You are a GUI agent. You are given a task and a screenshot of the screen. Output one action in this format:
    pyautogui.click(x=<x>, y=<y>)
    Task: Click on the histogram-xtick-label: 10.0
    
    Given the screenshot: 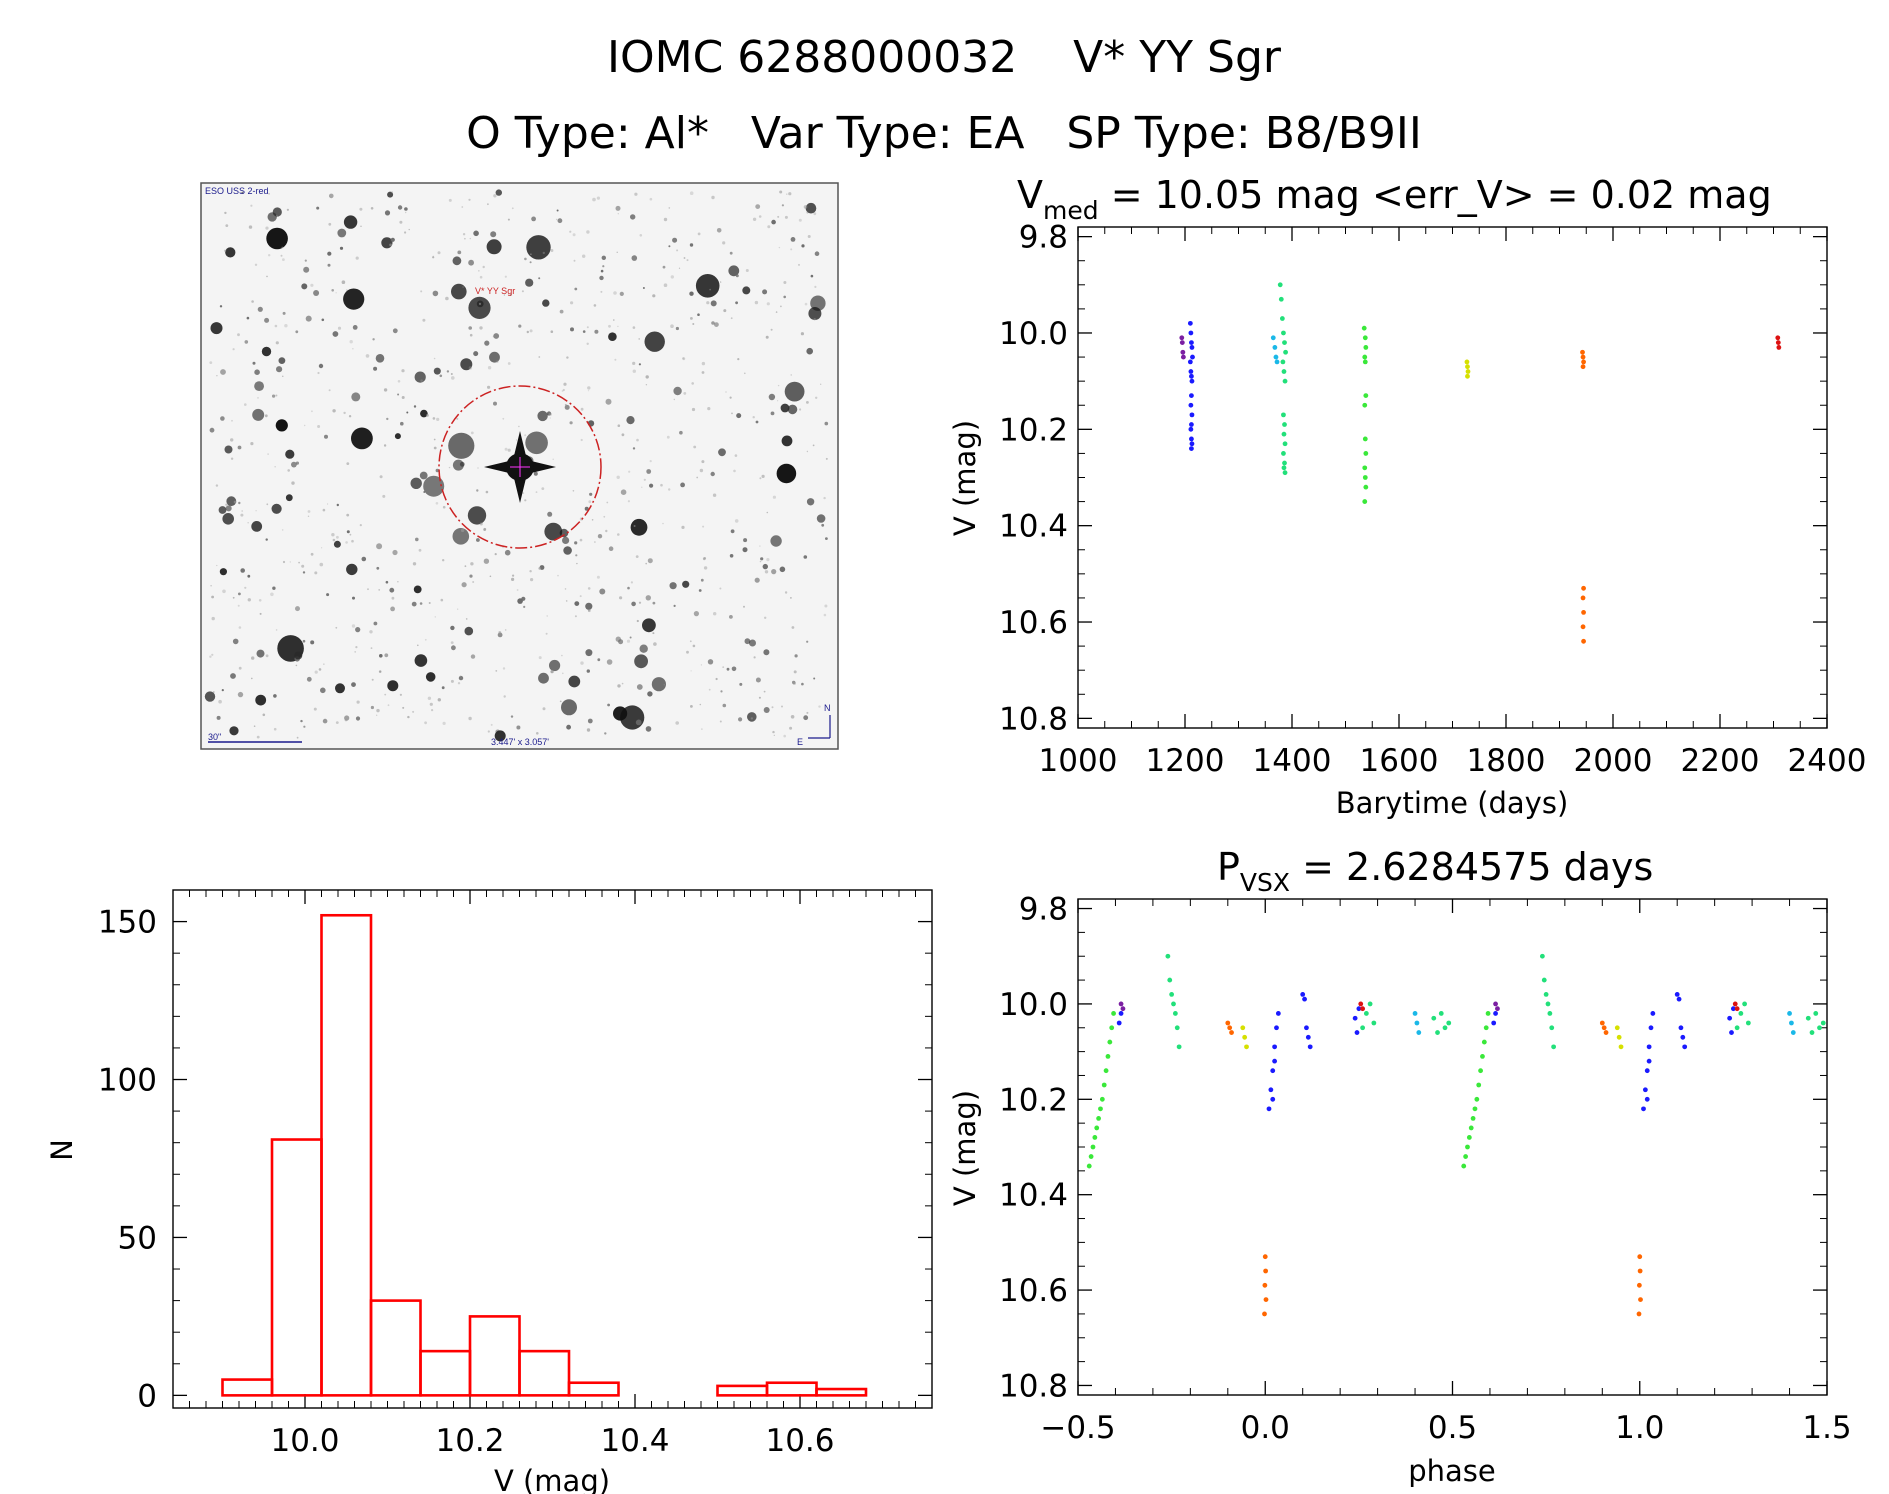 What is the action you would take?
    pyautogui.click(x=304, y=1441)
    